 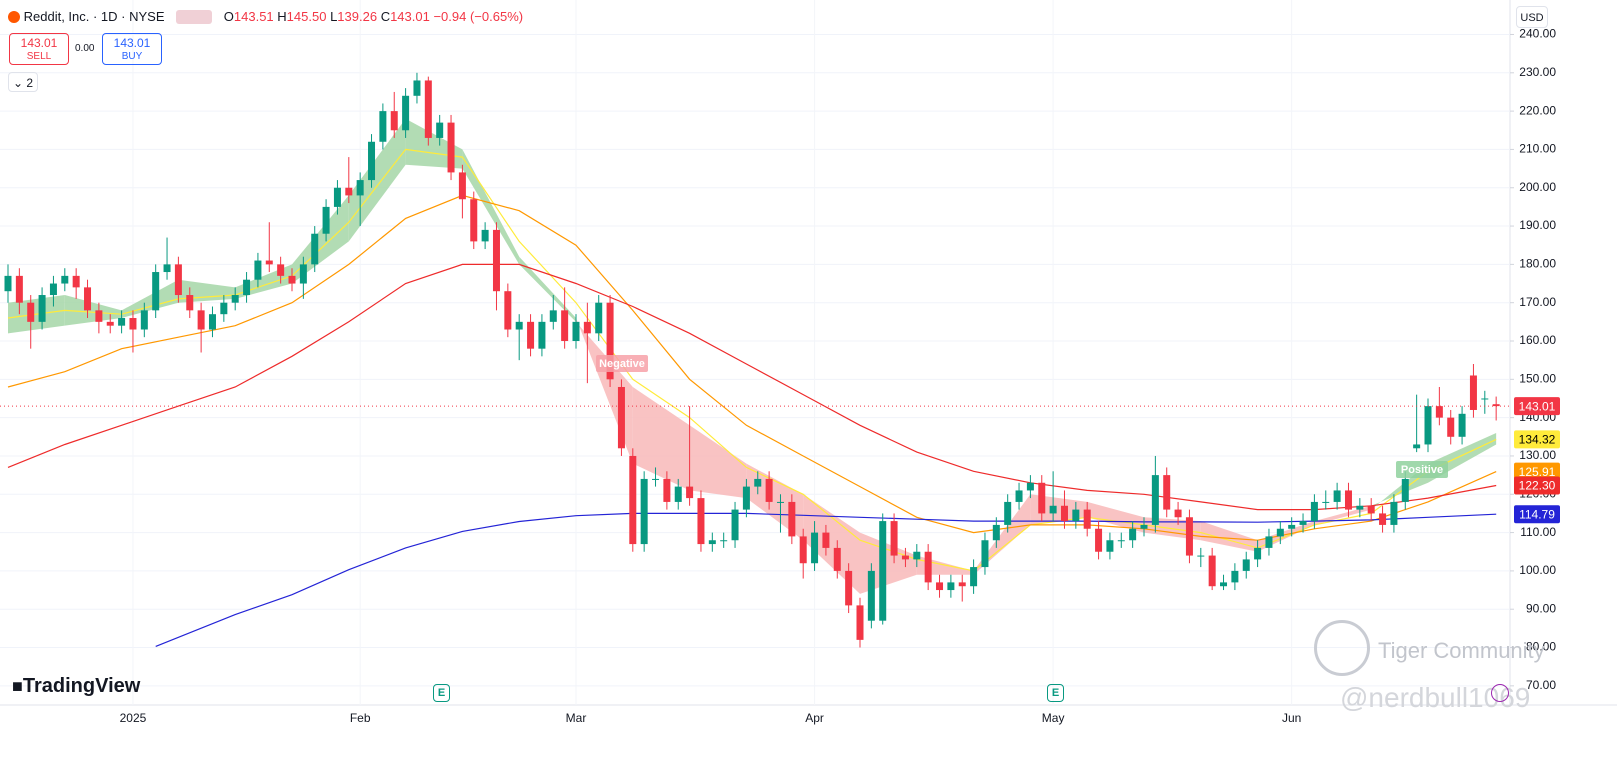 What do you see at coordinates (1500, 693) in the screenshot?
I see `events-icon` at bounding box center [1500, 693].